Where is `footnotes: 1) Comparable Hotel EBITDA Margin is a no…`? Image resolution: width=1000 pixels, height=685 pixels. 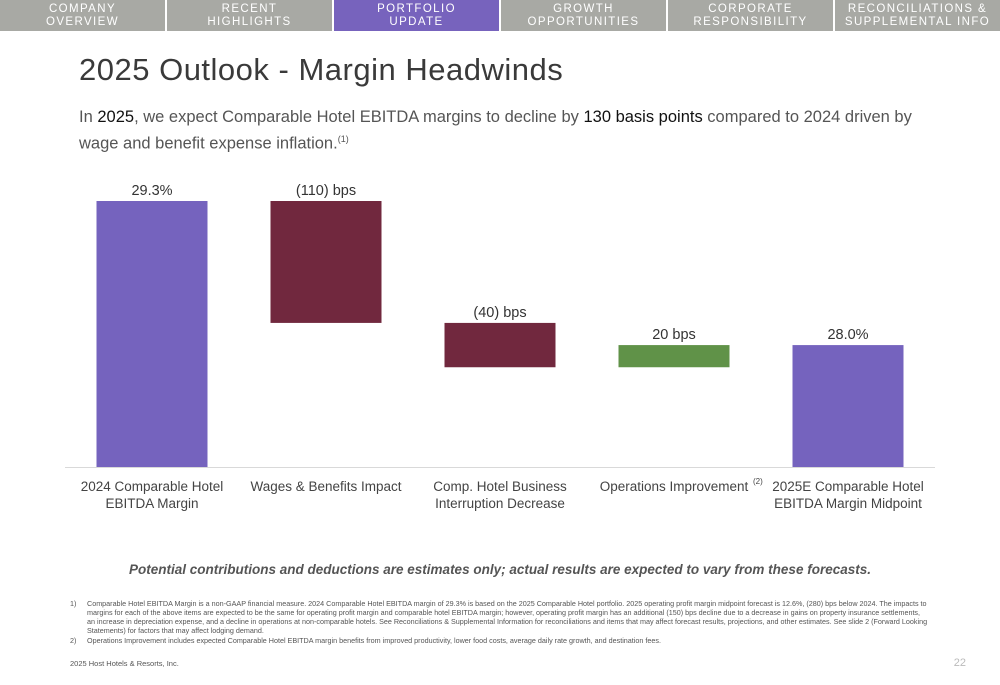
footnotes: 1) Comparable Hotel EBITDA Margin is a no… is located at coordinates (500, 622).